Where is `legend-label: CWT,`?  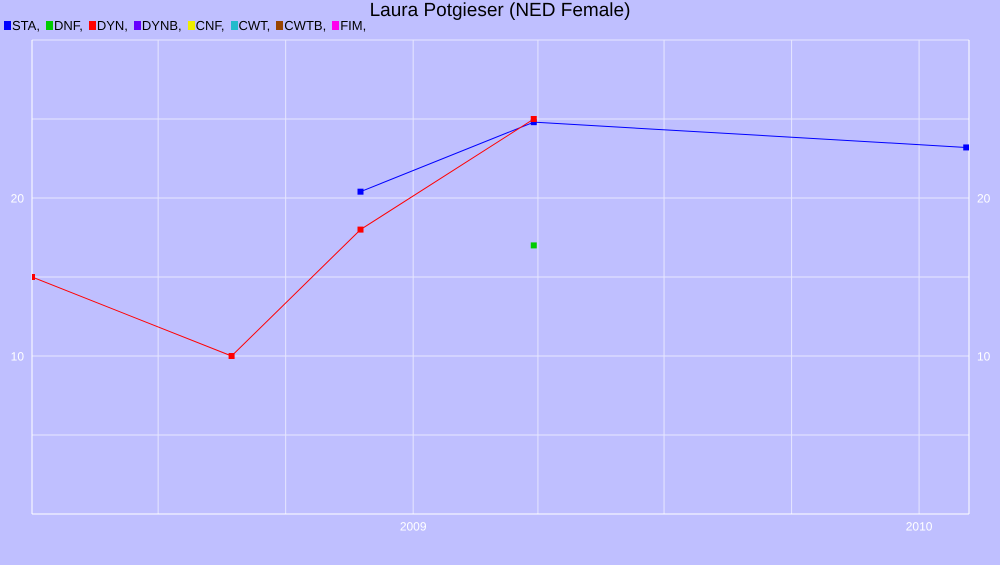 legend-label: CWT, is located at coordinates (254, 25).